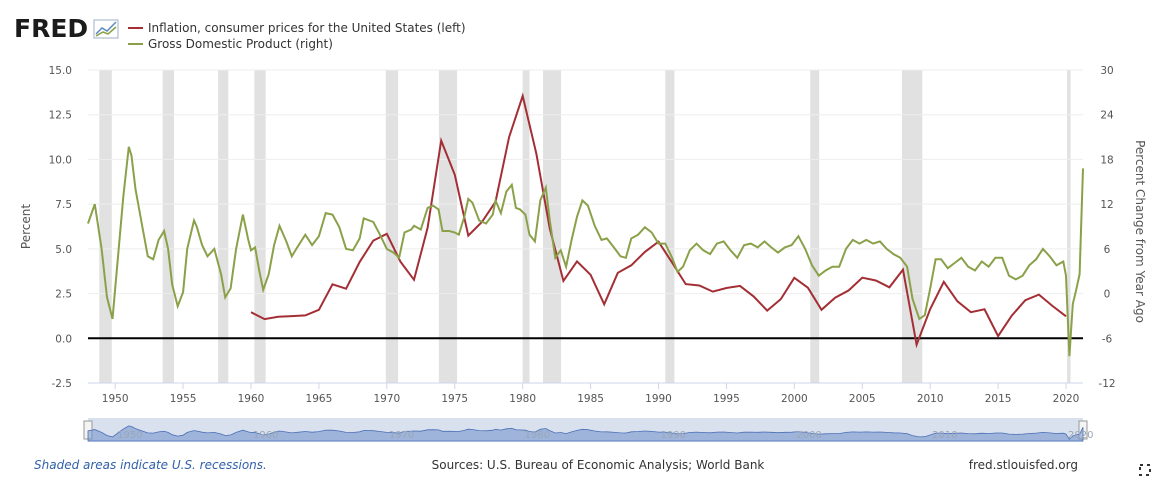 This screenshot has height=490, width=1167. What do you see at coordinates (590, 399) in the screenshot?
I see `x-tick-label: 1985` at bounding box center [590, 399].